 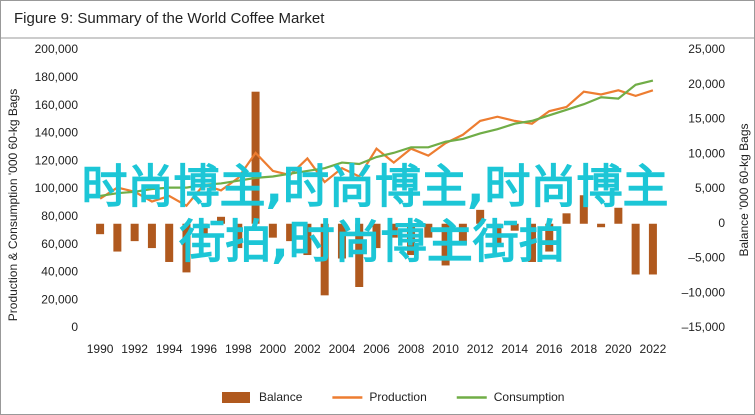 I want to click on x-tick-label: 1998, so click(x=238, y=349).